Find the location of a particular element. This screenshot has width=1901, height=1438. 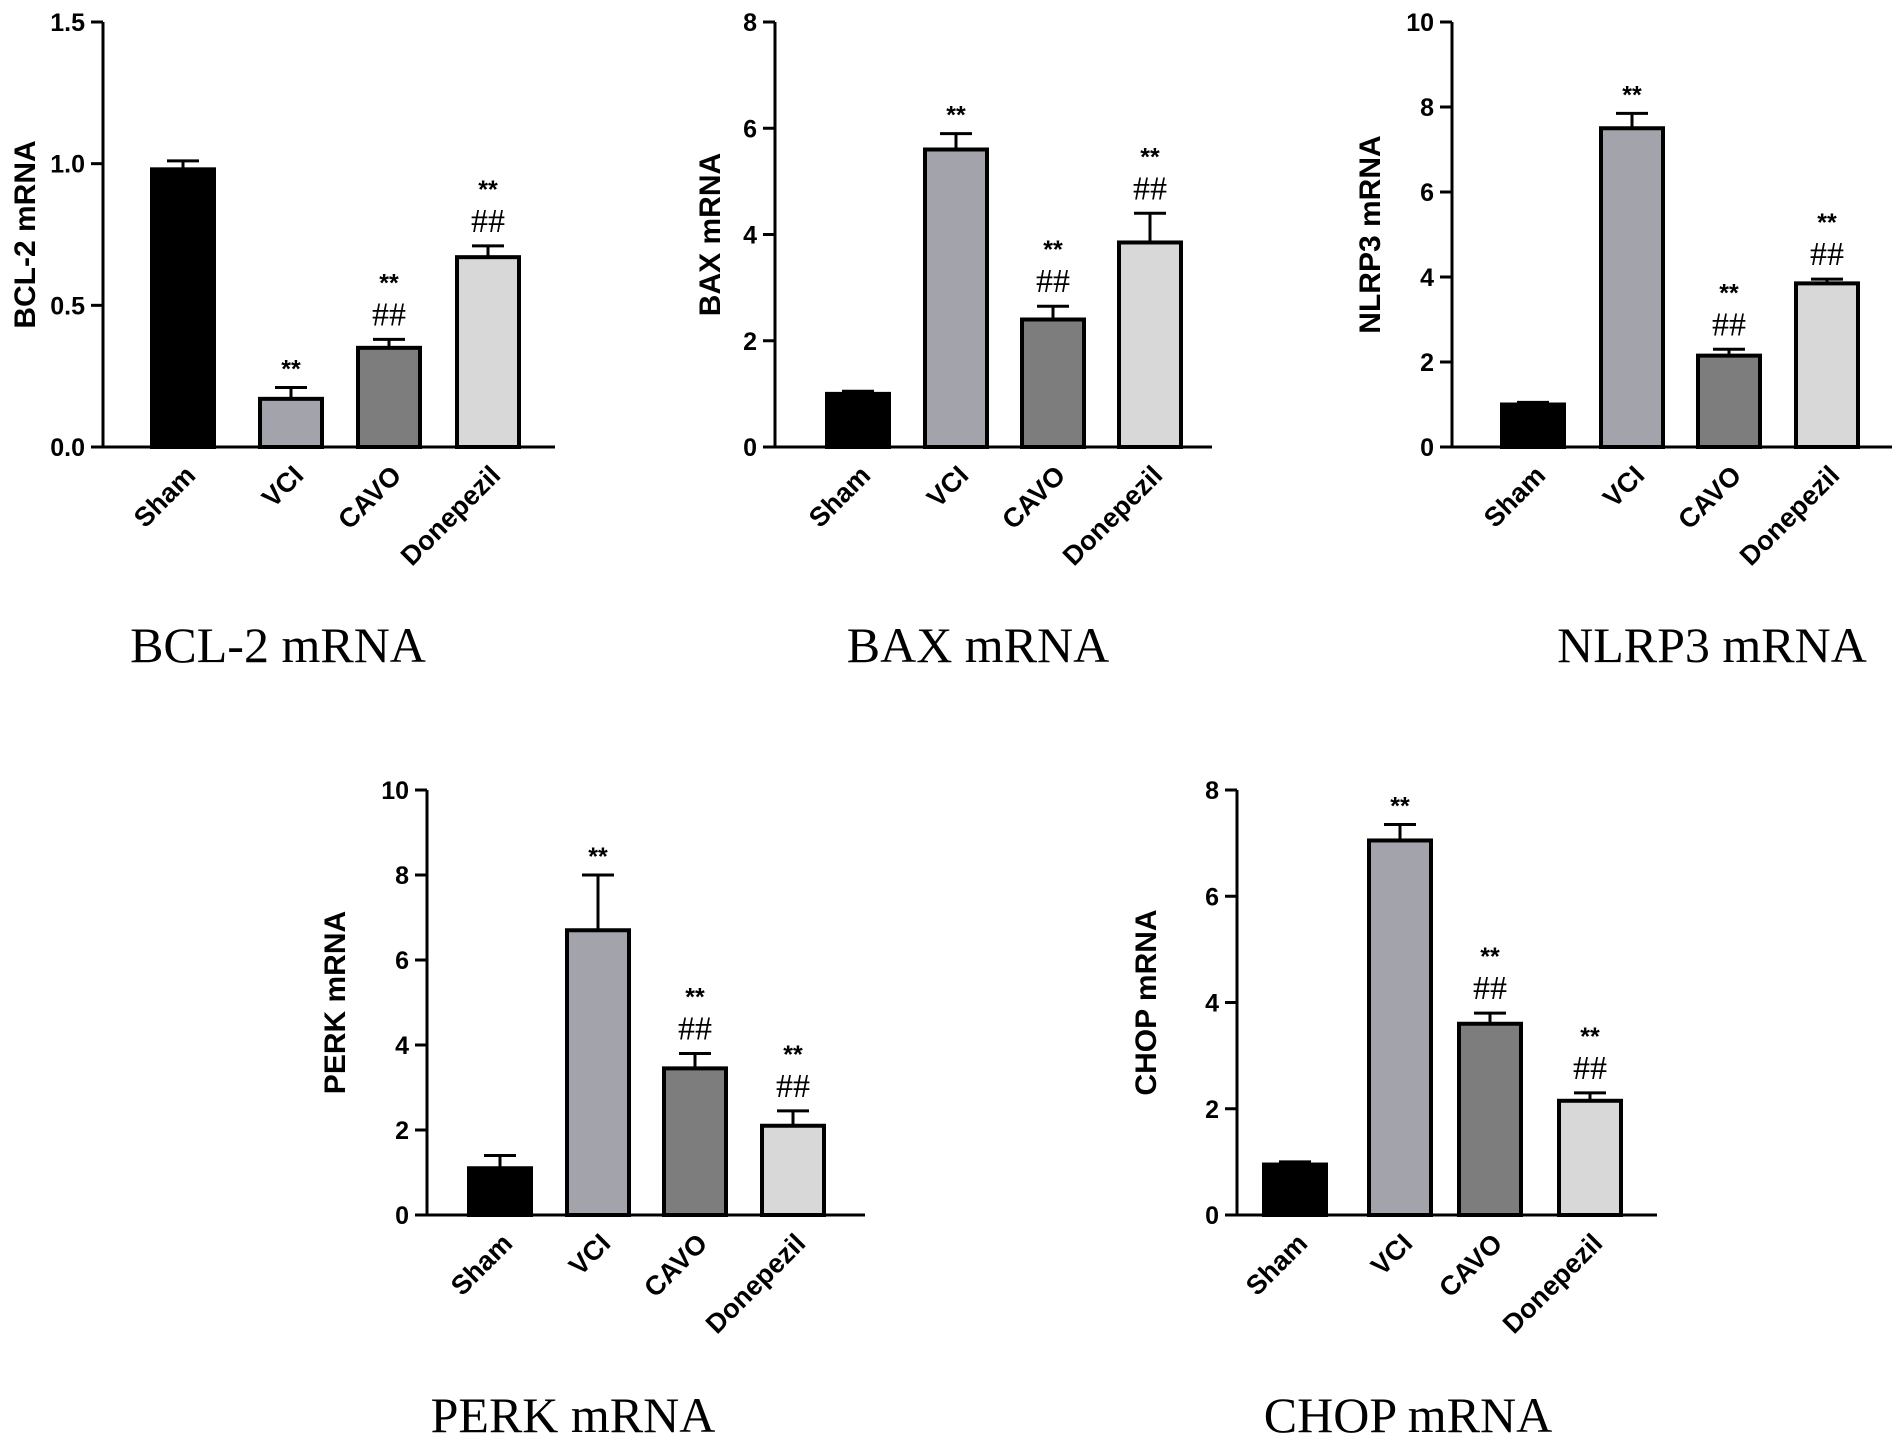

y-tick-label: 0.0 is located at coordinates (67, 448).